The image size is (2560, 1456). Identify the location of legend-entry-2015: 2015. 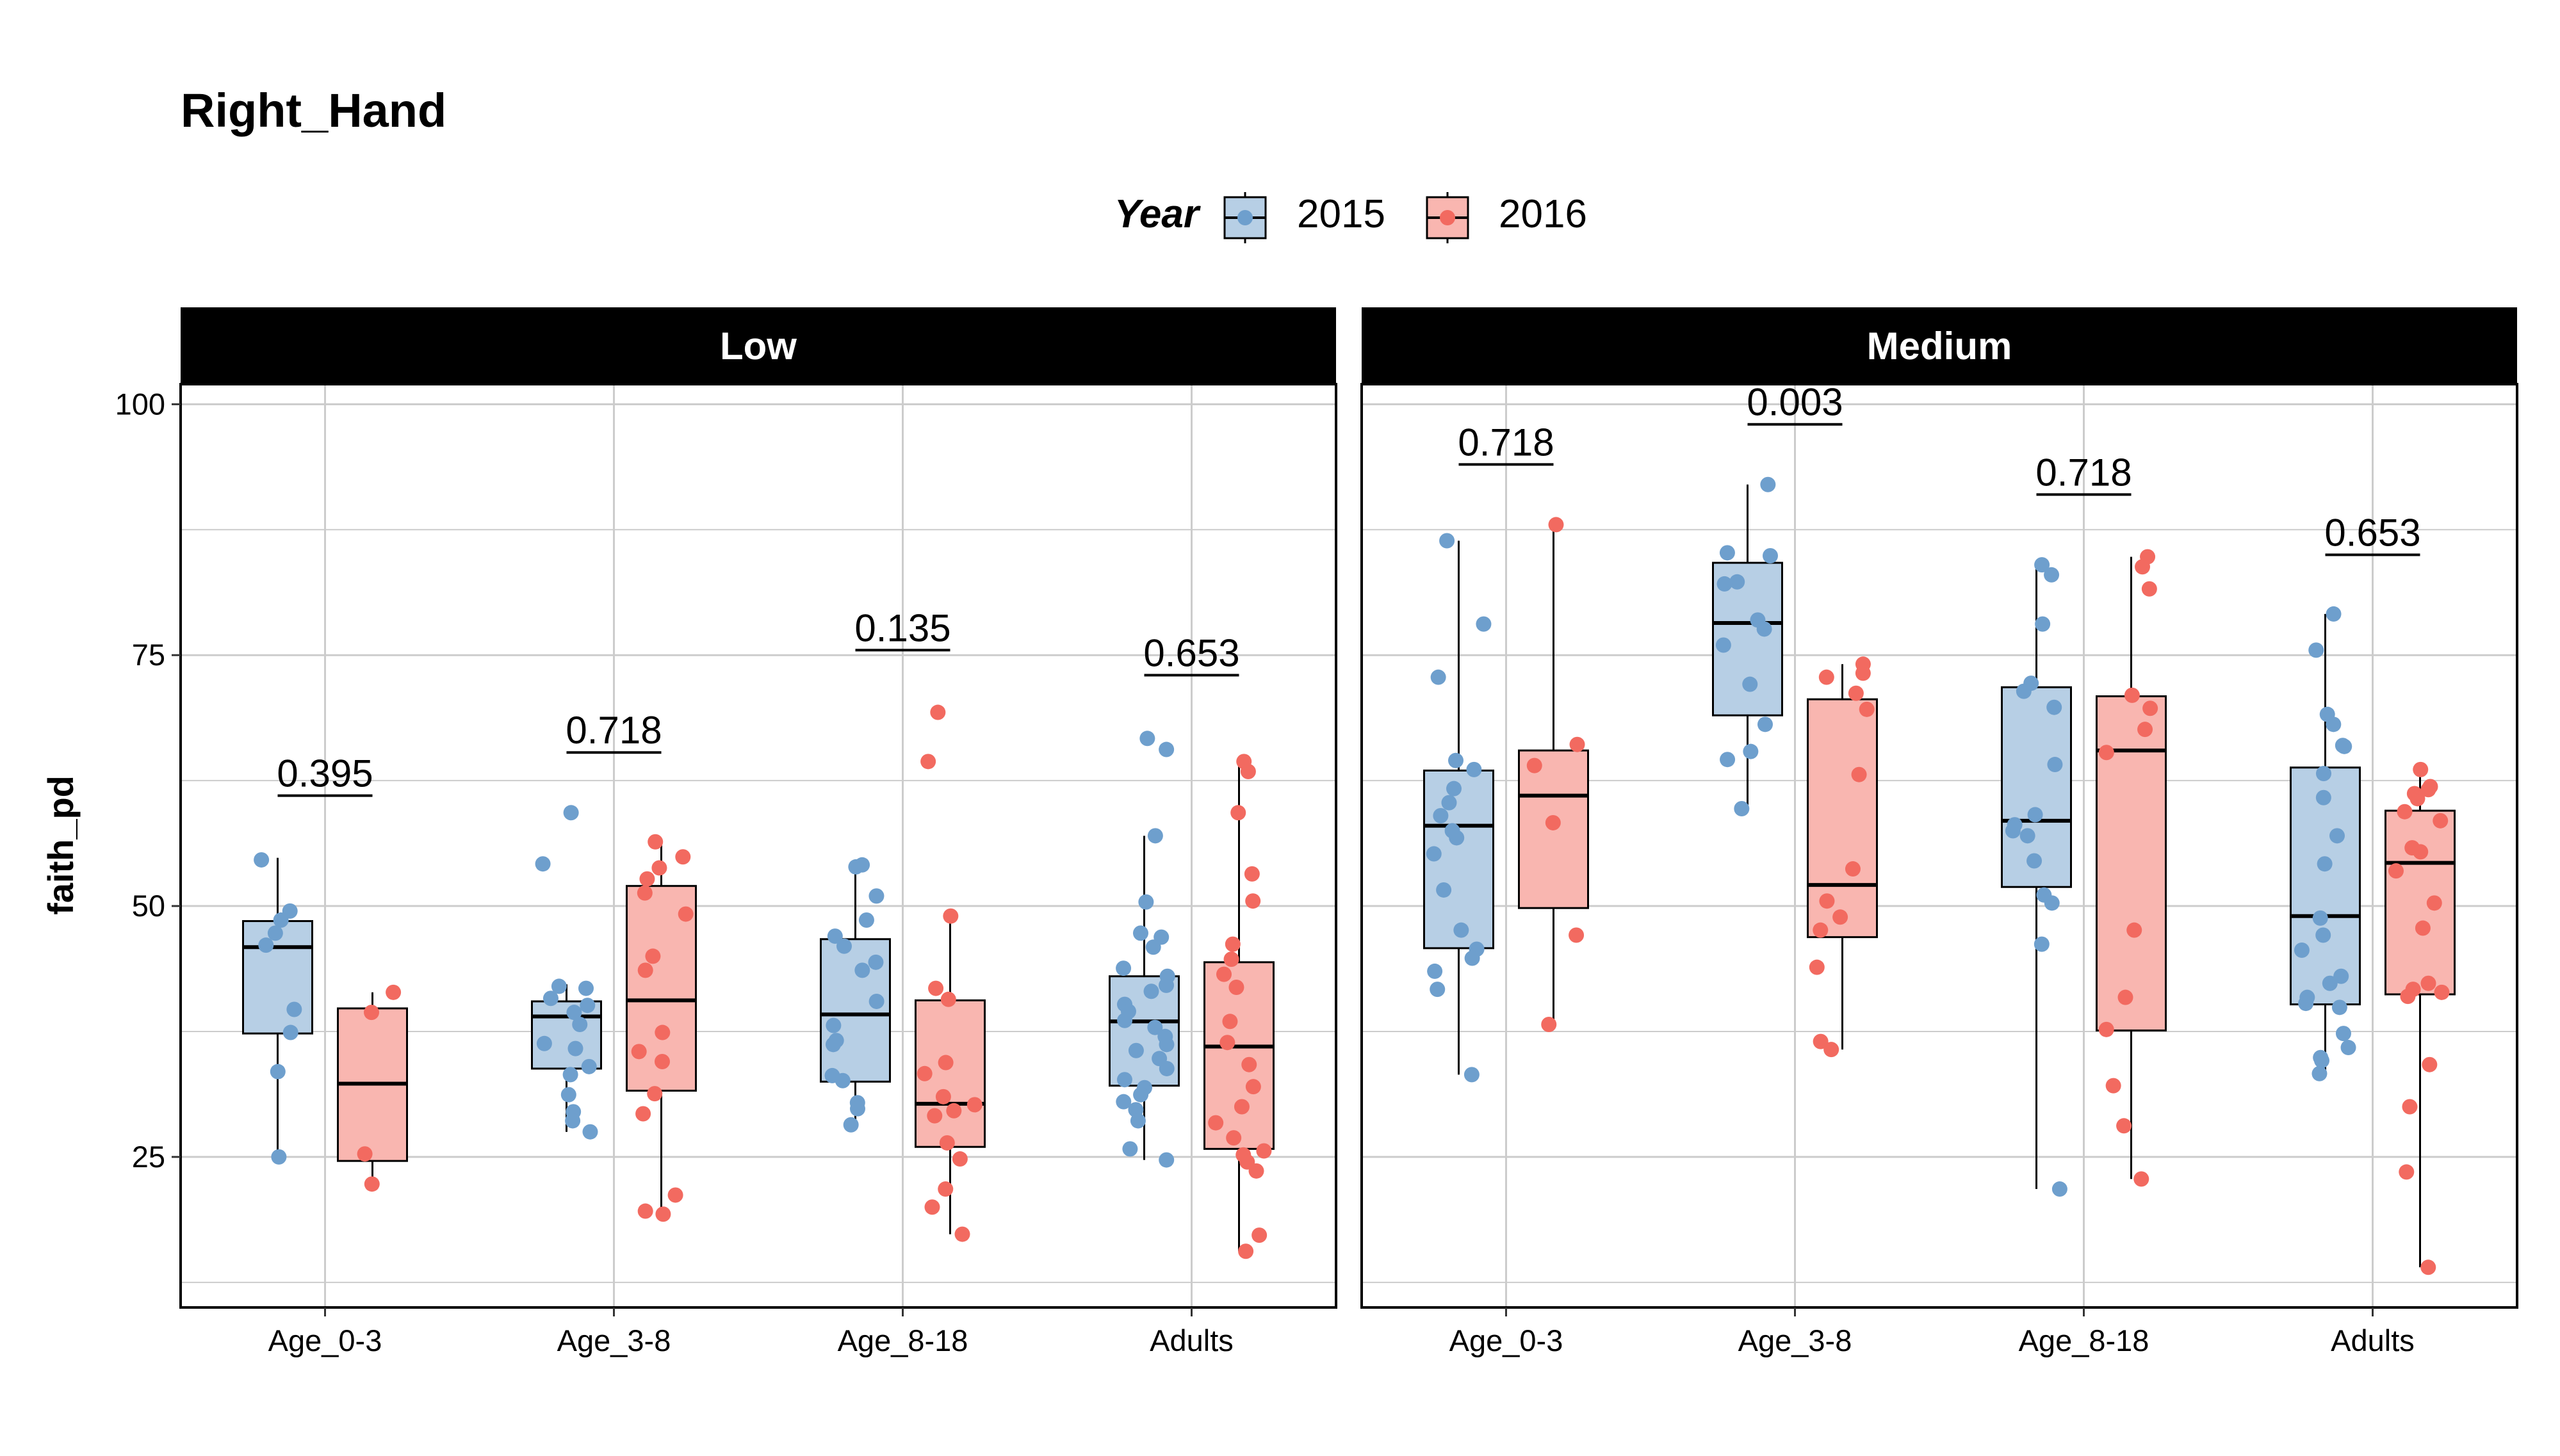
(1304, 218).